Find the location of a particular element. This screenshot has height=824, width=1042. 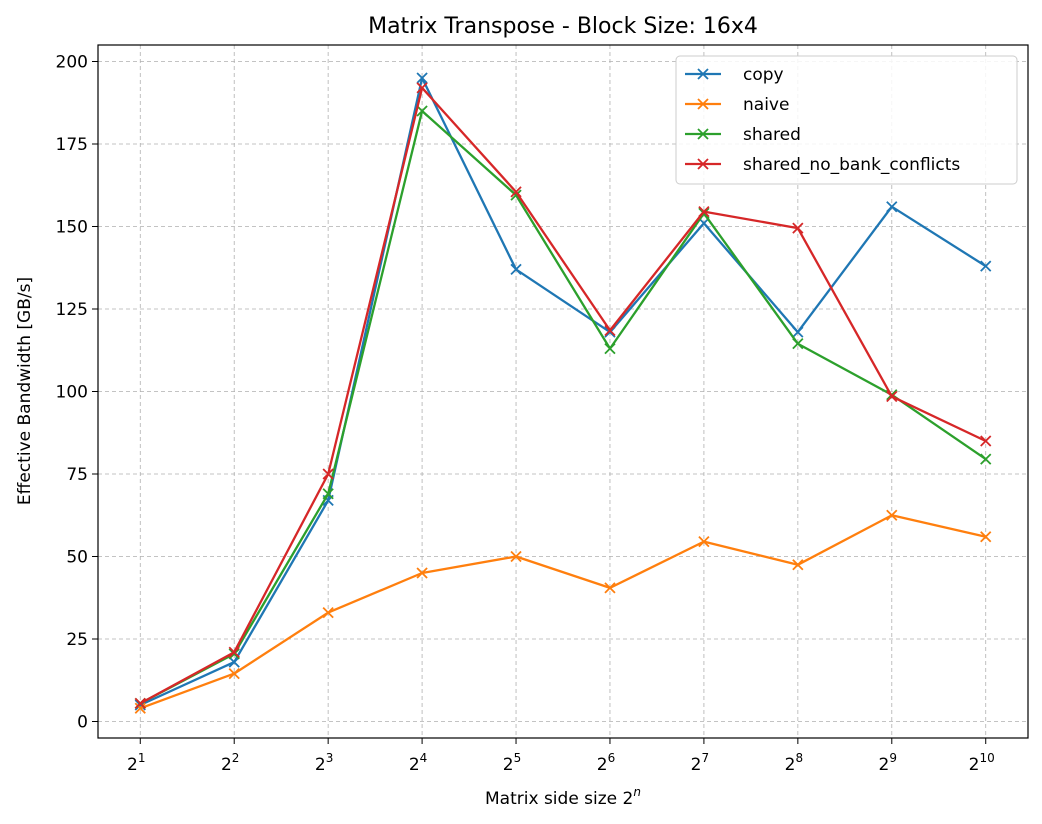

legend-entry: shared is located at coordinates (743, 135).